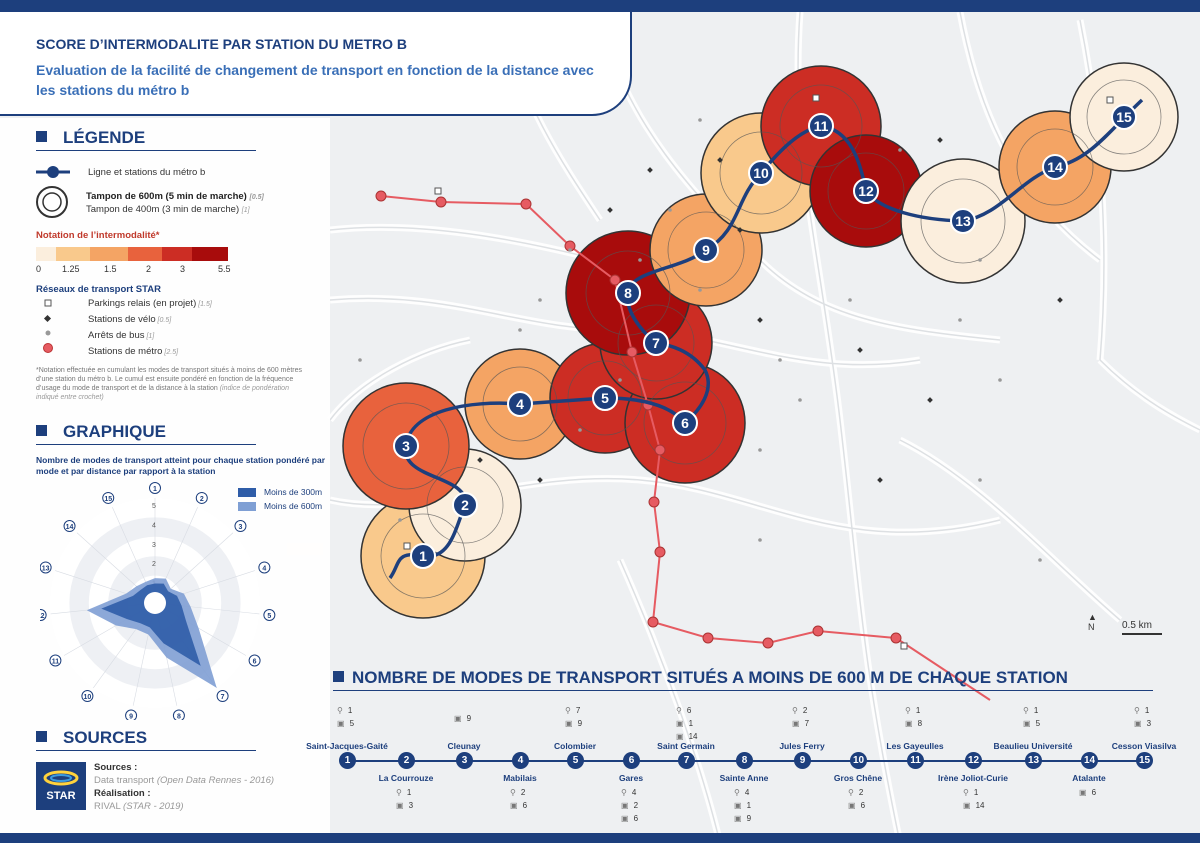  Describe the element at coordinates (821, 126) in the screenshot. I see `station-number: 11` at that location.